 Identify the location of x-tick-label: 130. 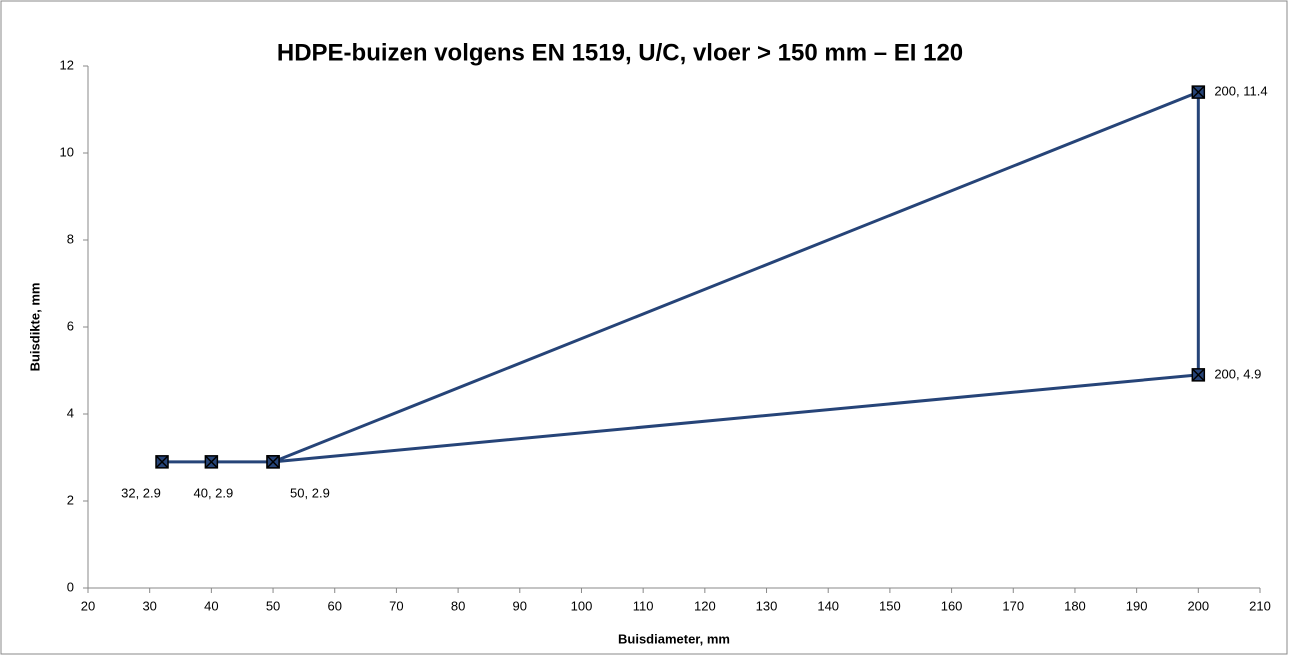
(767, 605).